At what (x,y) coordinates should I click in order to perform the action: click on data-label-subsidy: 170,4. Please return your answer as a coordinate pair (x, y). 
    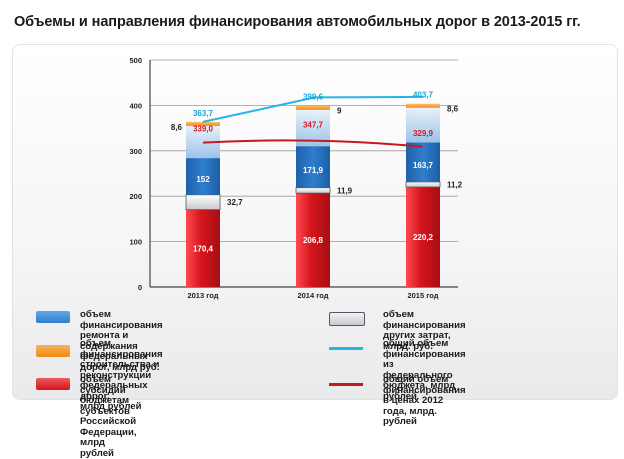
    Looking at the image, I should click on (203, 248).